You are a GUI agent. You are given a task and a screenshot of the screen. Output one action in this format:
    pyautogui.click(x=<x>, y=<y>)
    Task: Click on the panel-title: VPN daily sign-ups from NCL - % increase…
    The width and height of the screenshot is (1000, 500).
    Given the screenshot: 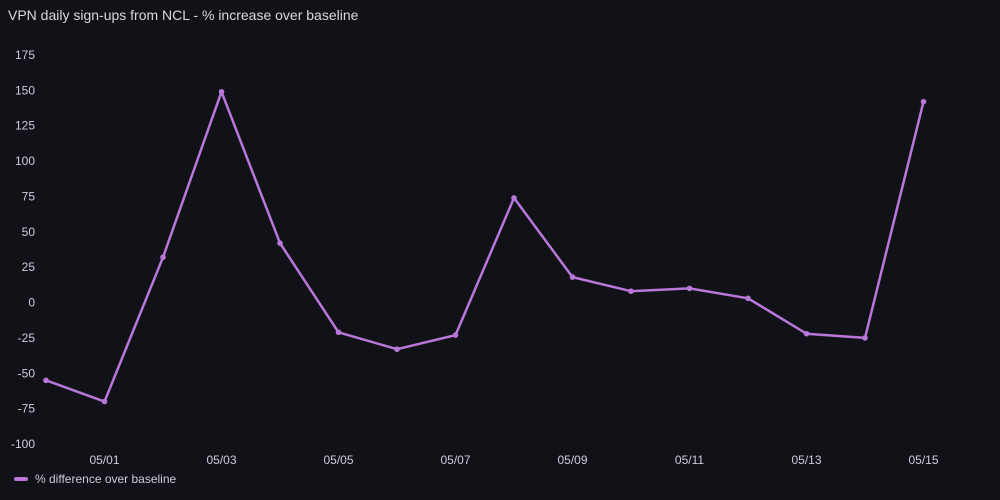 What is the action you would take?
    pyautogui.click(x=183, y=15)
    